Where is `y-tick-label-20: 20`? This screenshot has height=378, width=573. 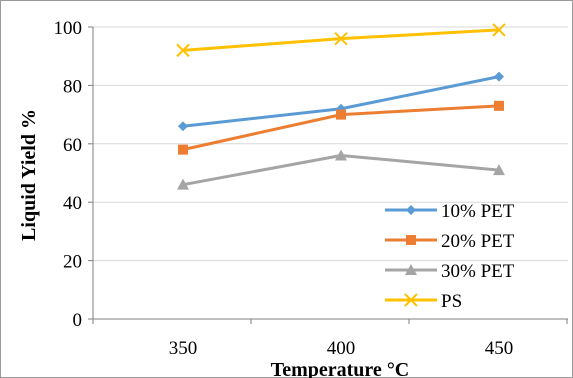
y-tick-label-20: 20 is located at coordinates (72, 262).